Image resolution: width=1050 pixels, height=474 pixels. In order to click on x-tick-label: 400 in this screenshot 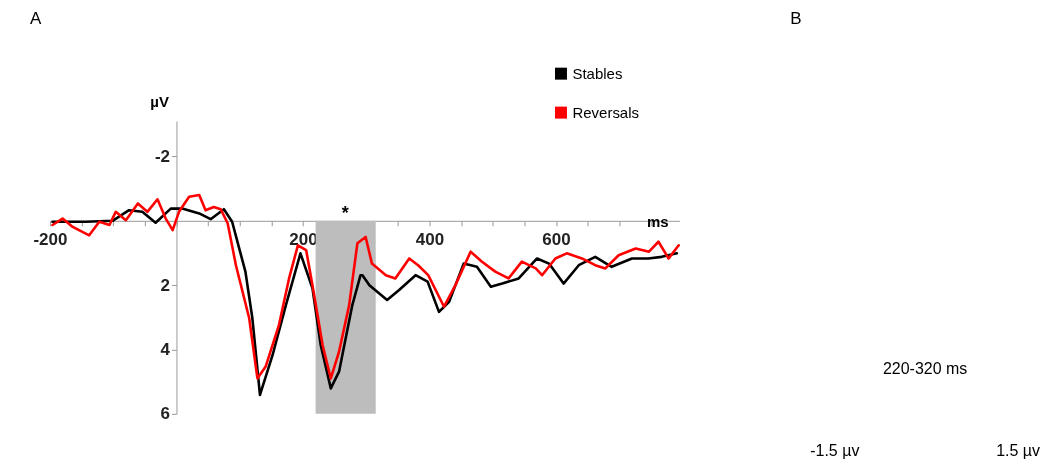, I will do `click(430, 240)`.